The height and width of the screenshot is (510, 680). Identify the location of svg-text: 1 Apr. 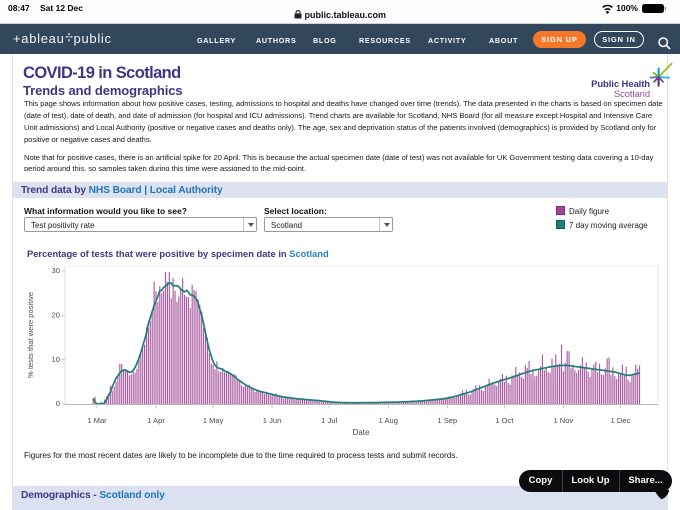
(156, 420).